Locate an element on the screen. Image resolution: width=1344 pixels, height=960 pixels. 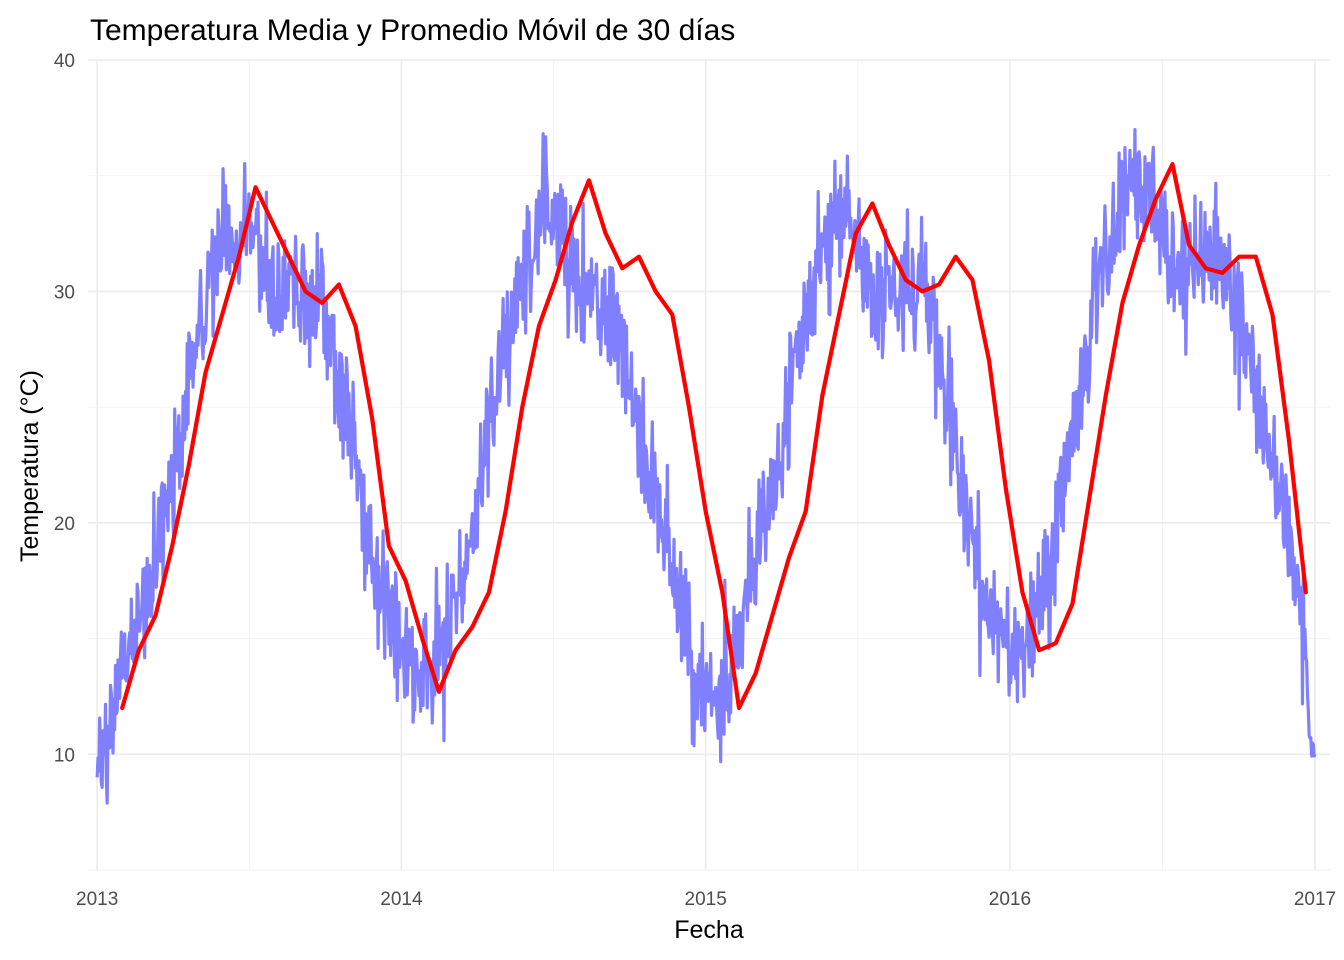
y-axis-ticks: 10 20 30 40 is located at coordinates (64, 408).